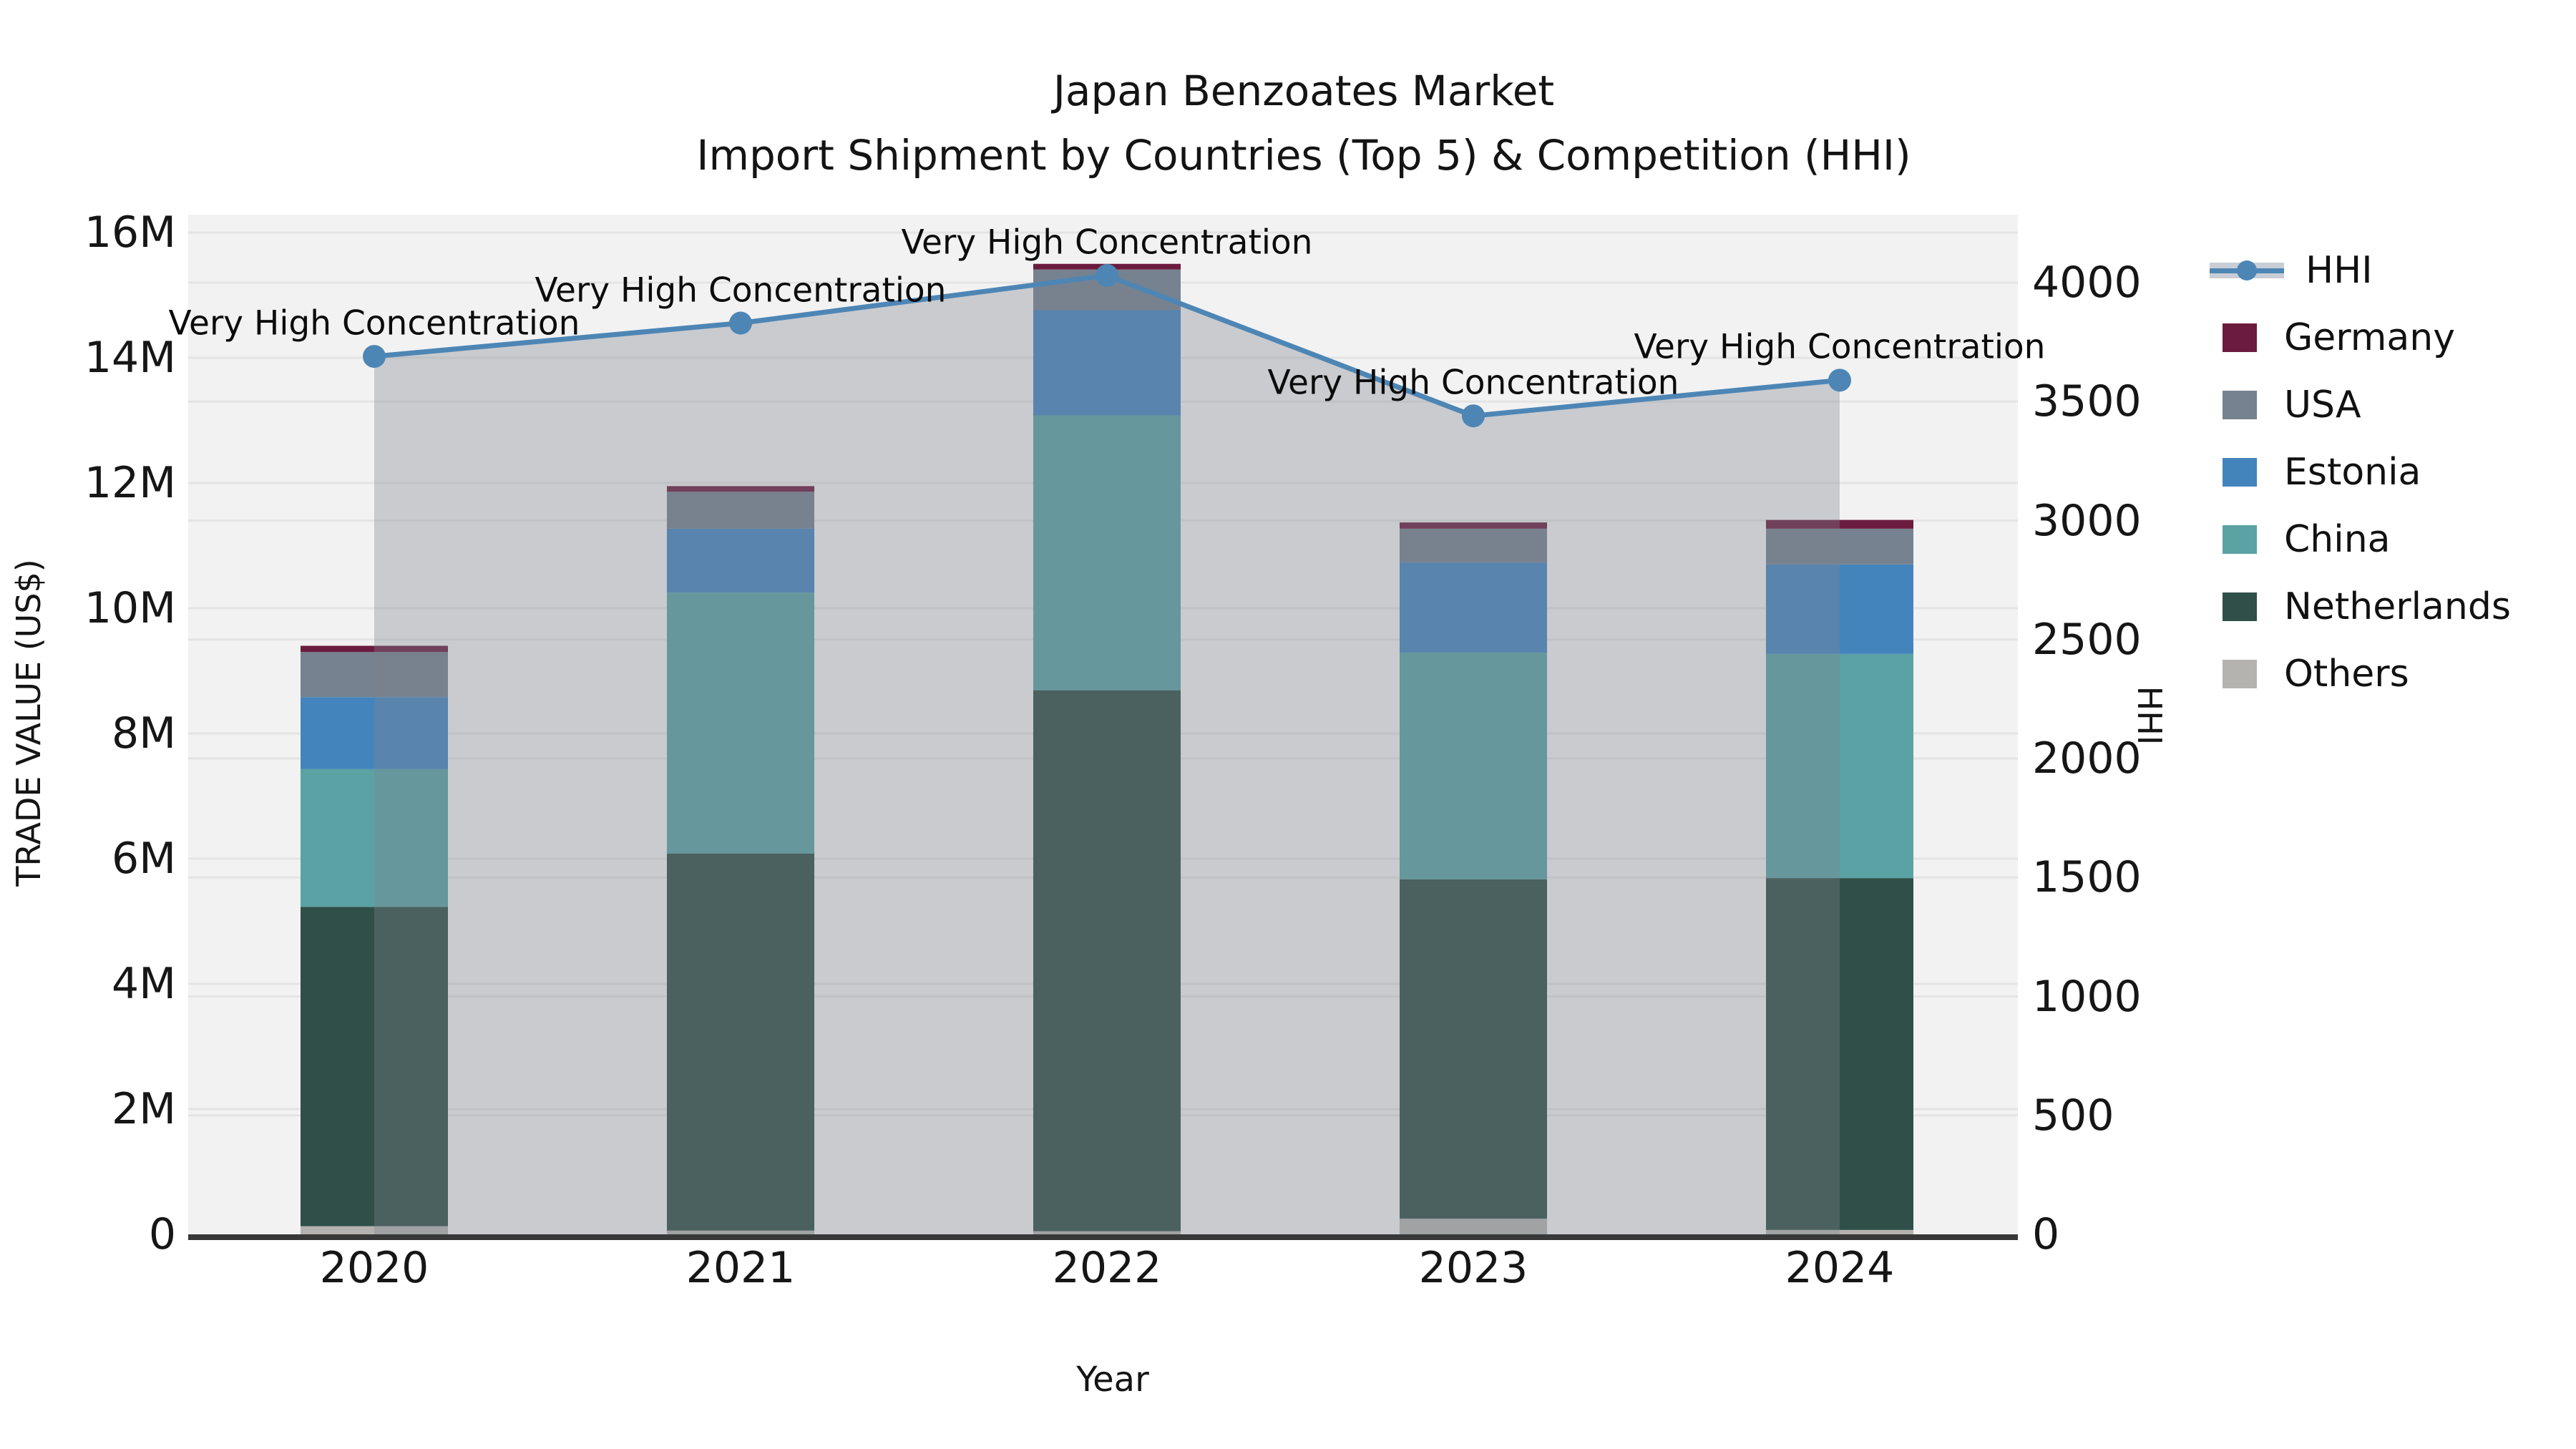  I want to click on legend-label-germany: Germany, so click(2370, 337).